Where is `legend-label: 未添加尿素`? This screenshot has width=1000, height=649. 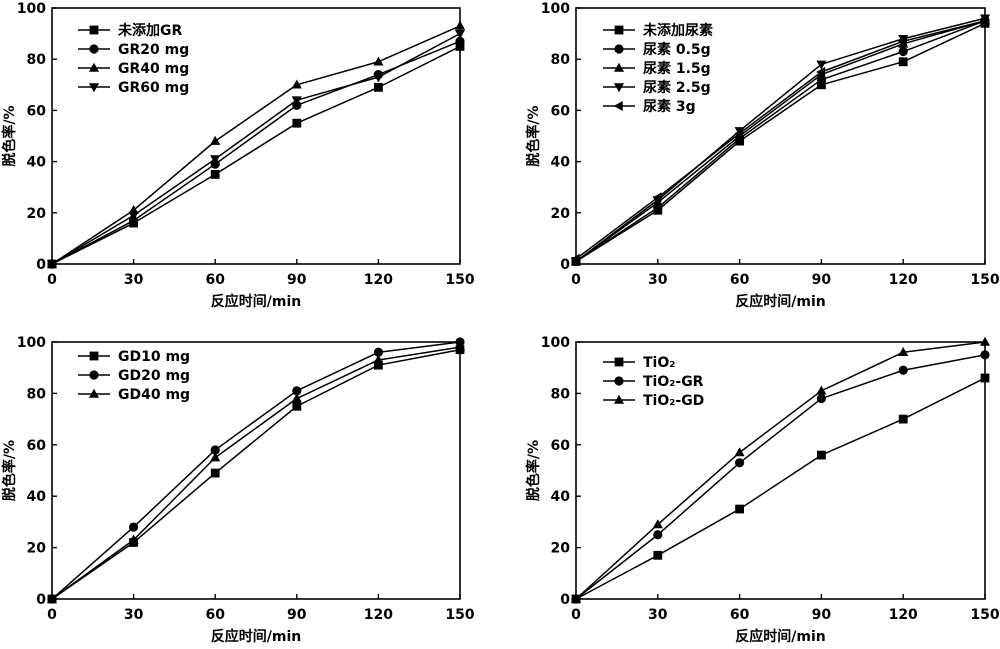 legend-label: 未添加尿素 is located at coordinates (678, 30).